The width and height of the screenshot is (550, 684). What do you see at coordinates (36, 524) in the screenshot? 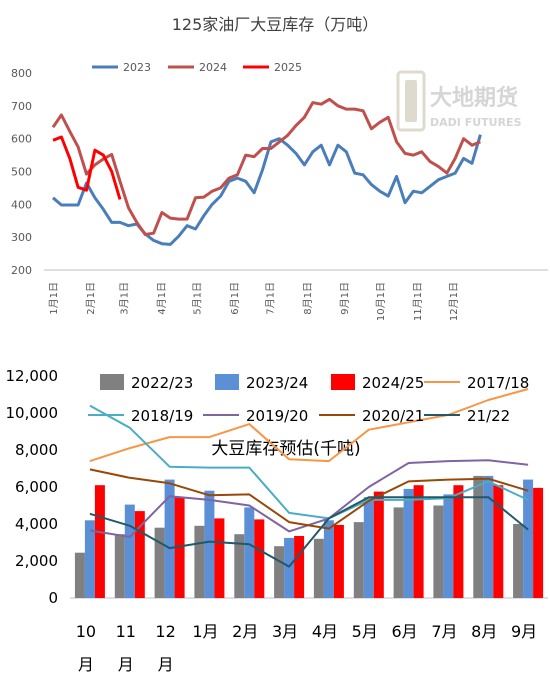
I see `y-tick-label: 4,000` at bounding box center [36, 524].